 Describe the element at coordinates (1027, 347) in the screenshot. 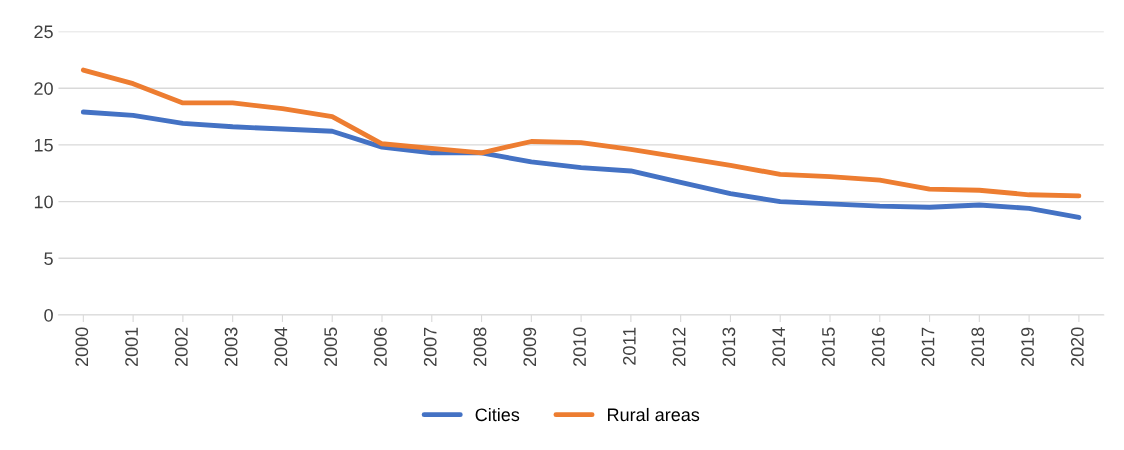

I see `x-tick-label: 2019` at that location.